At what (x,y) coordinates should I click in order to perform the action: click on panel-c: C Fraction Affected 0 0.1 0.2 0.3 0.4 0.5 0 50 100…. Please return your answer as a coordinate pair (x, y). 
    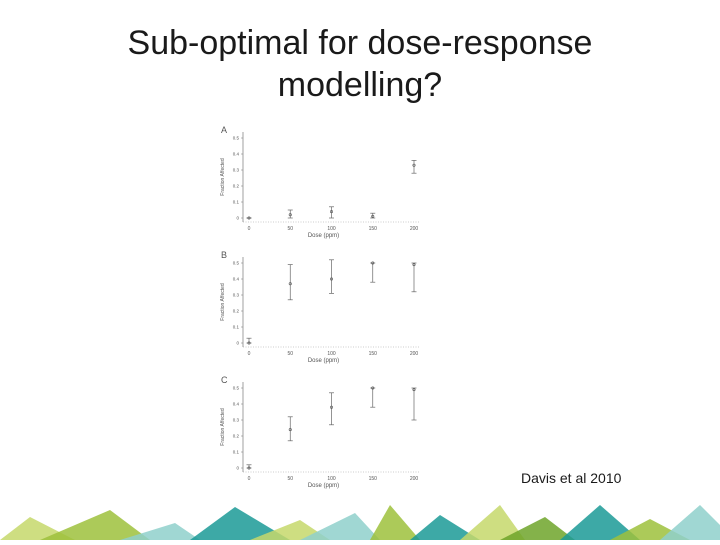
    Looking at the image, I should click on (320, 432).